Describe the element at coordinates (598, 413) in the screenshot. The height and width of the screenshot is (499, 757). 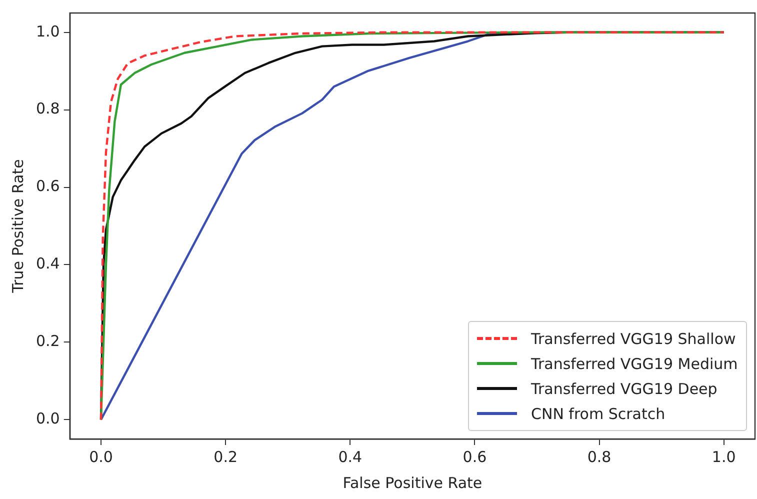
I see `legend-label: CNN from Scratch` at that location.